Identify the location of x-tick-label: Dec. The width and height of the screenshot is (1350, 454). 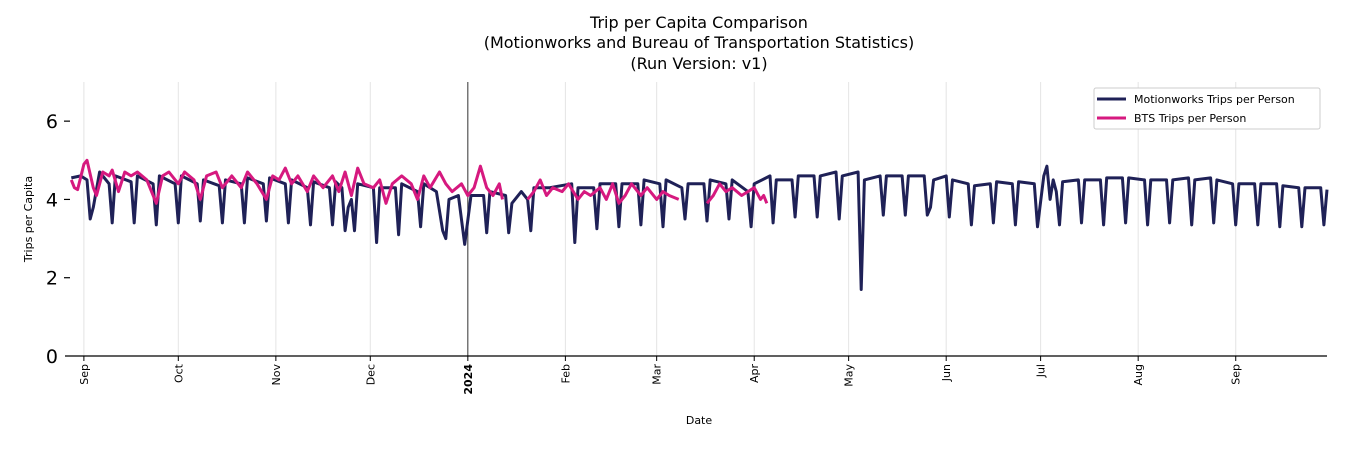
(370, 374).